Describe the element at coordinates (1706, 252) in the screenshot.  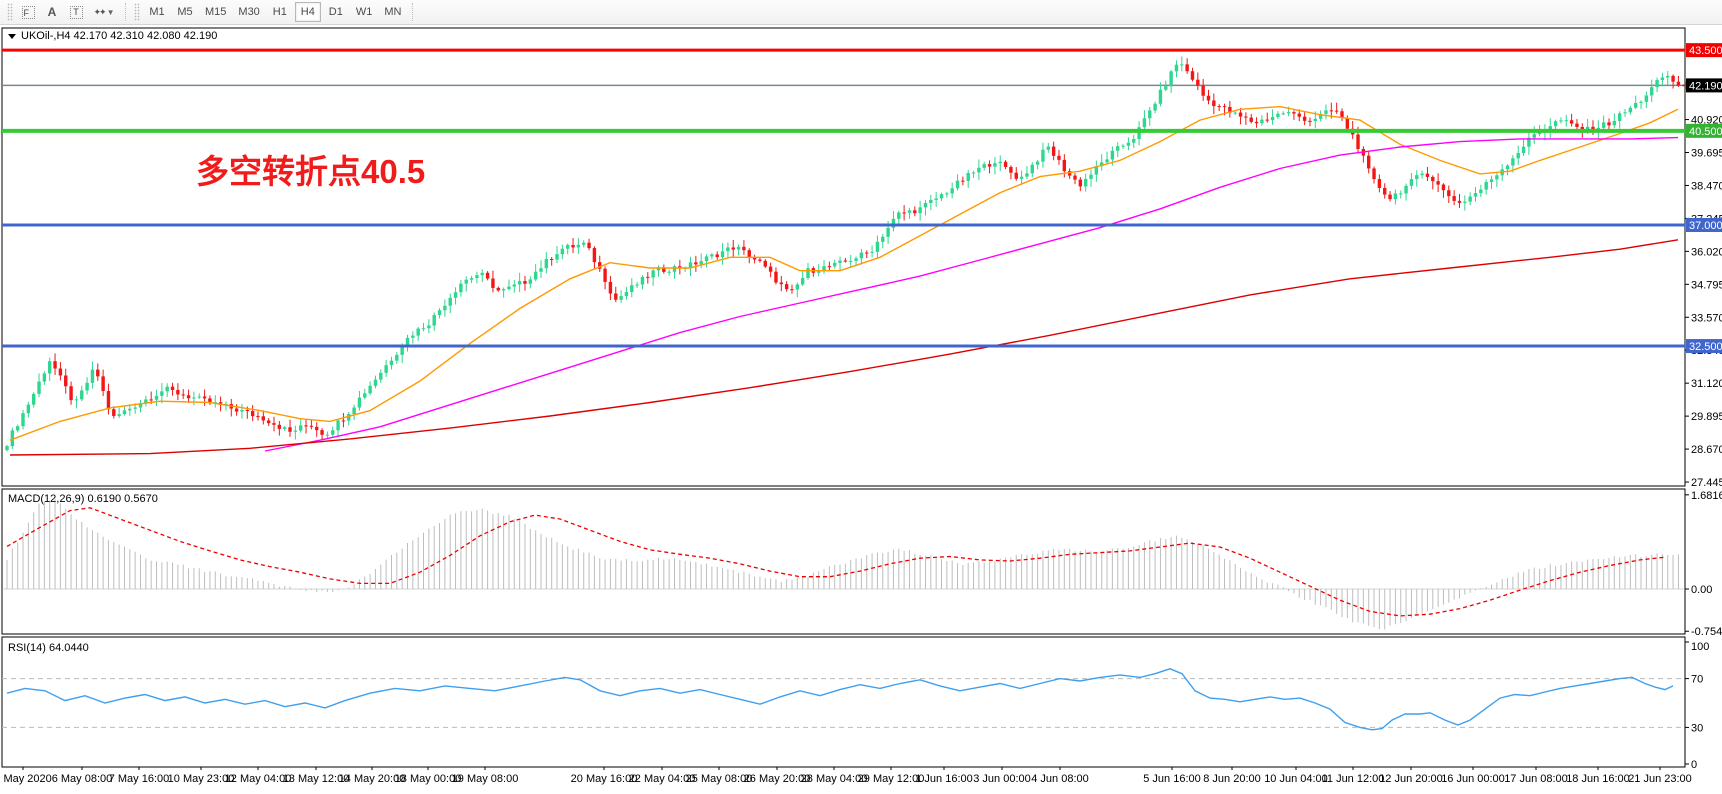
I see `price-tick-label: 36.020` at that location.